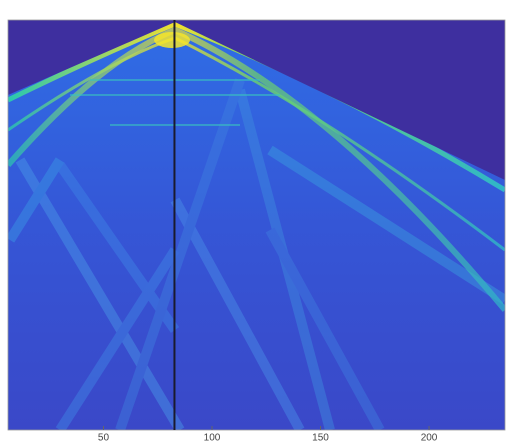 Image resolution: width=506 pixels, height=445 pixels. Describe the element at coordinates (320, 438) in the screenshot. I see `x-tick-label: 150` at that location.